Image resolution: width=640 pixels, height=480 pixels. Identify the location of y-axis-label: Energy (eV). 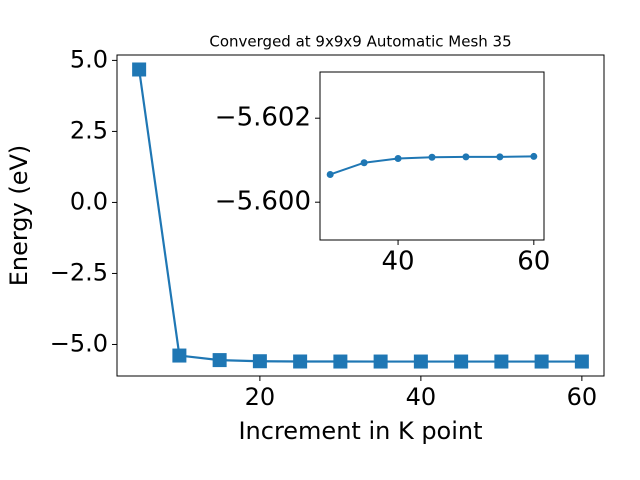
(19, 216).